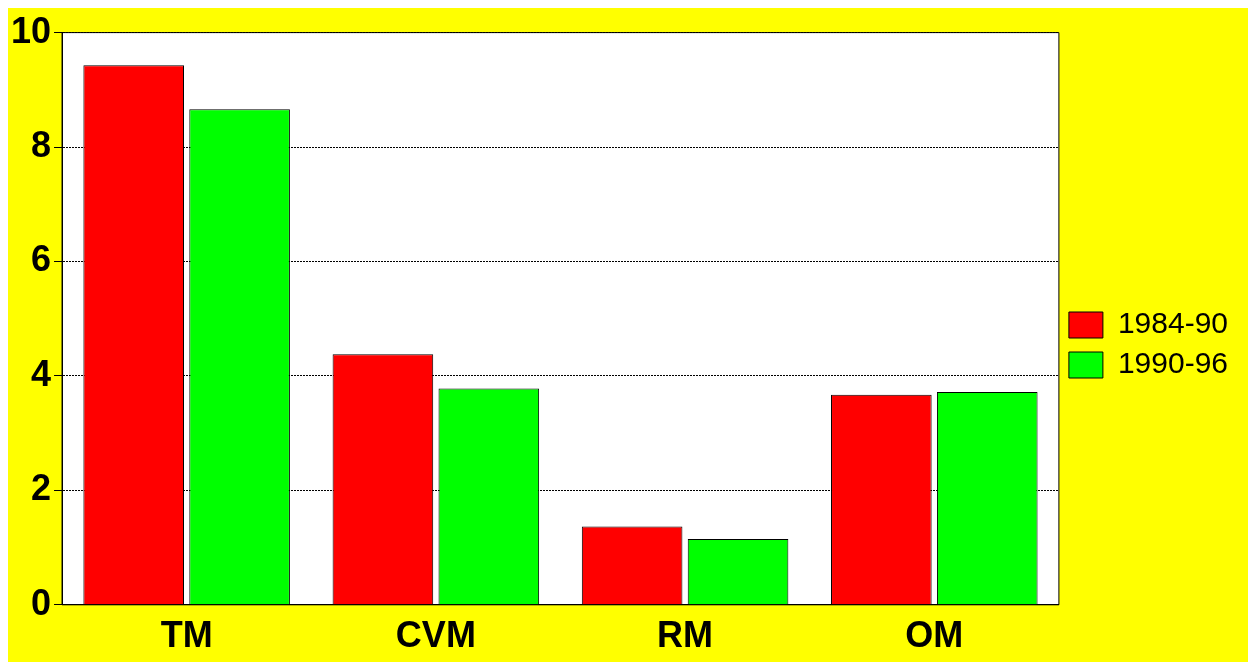 The width and height of the screenshot is (1256, 670). What do you see at coordinates (1173, 323) in the screenshot?
I see `legend-label: 1984-90` at bounding box center [1173, 323].